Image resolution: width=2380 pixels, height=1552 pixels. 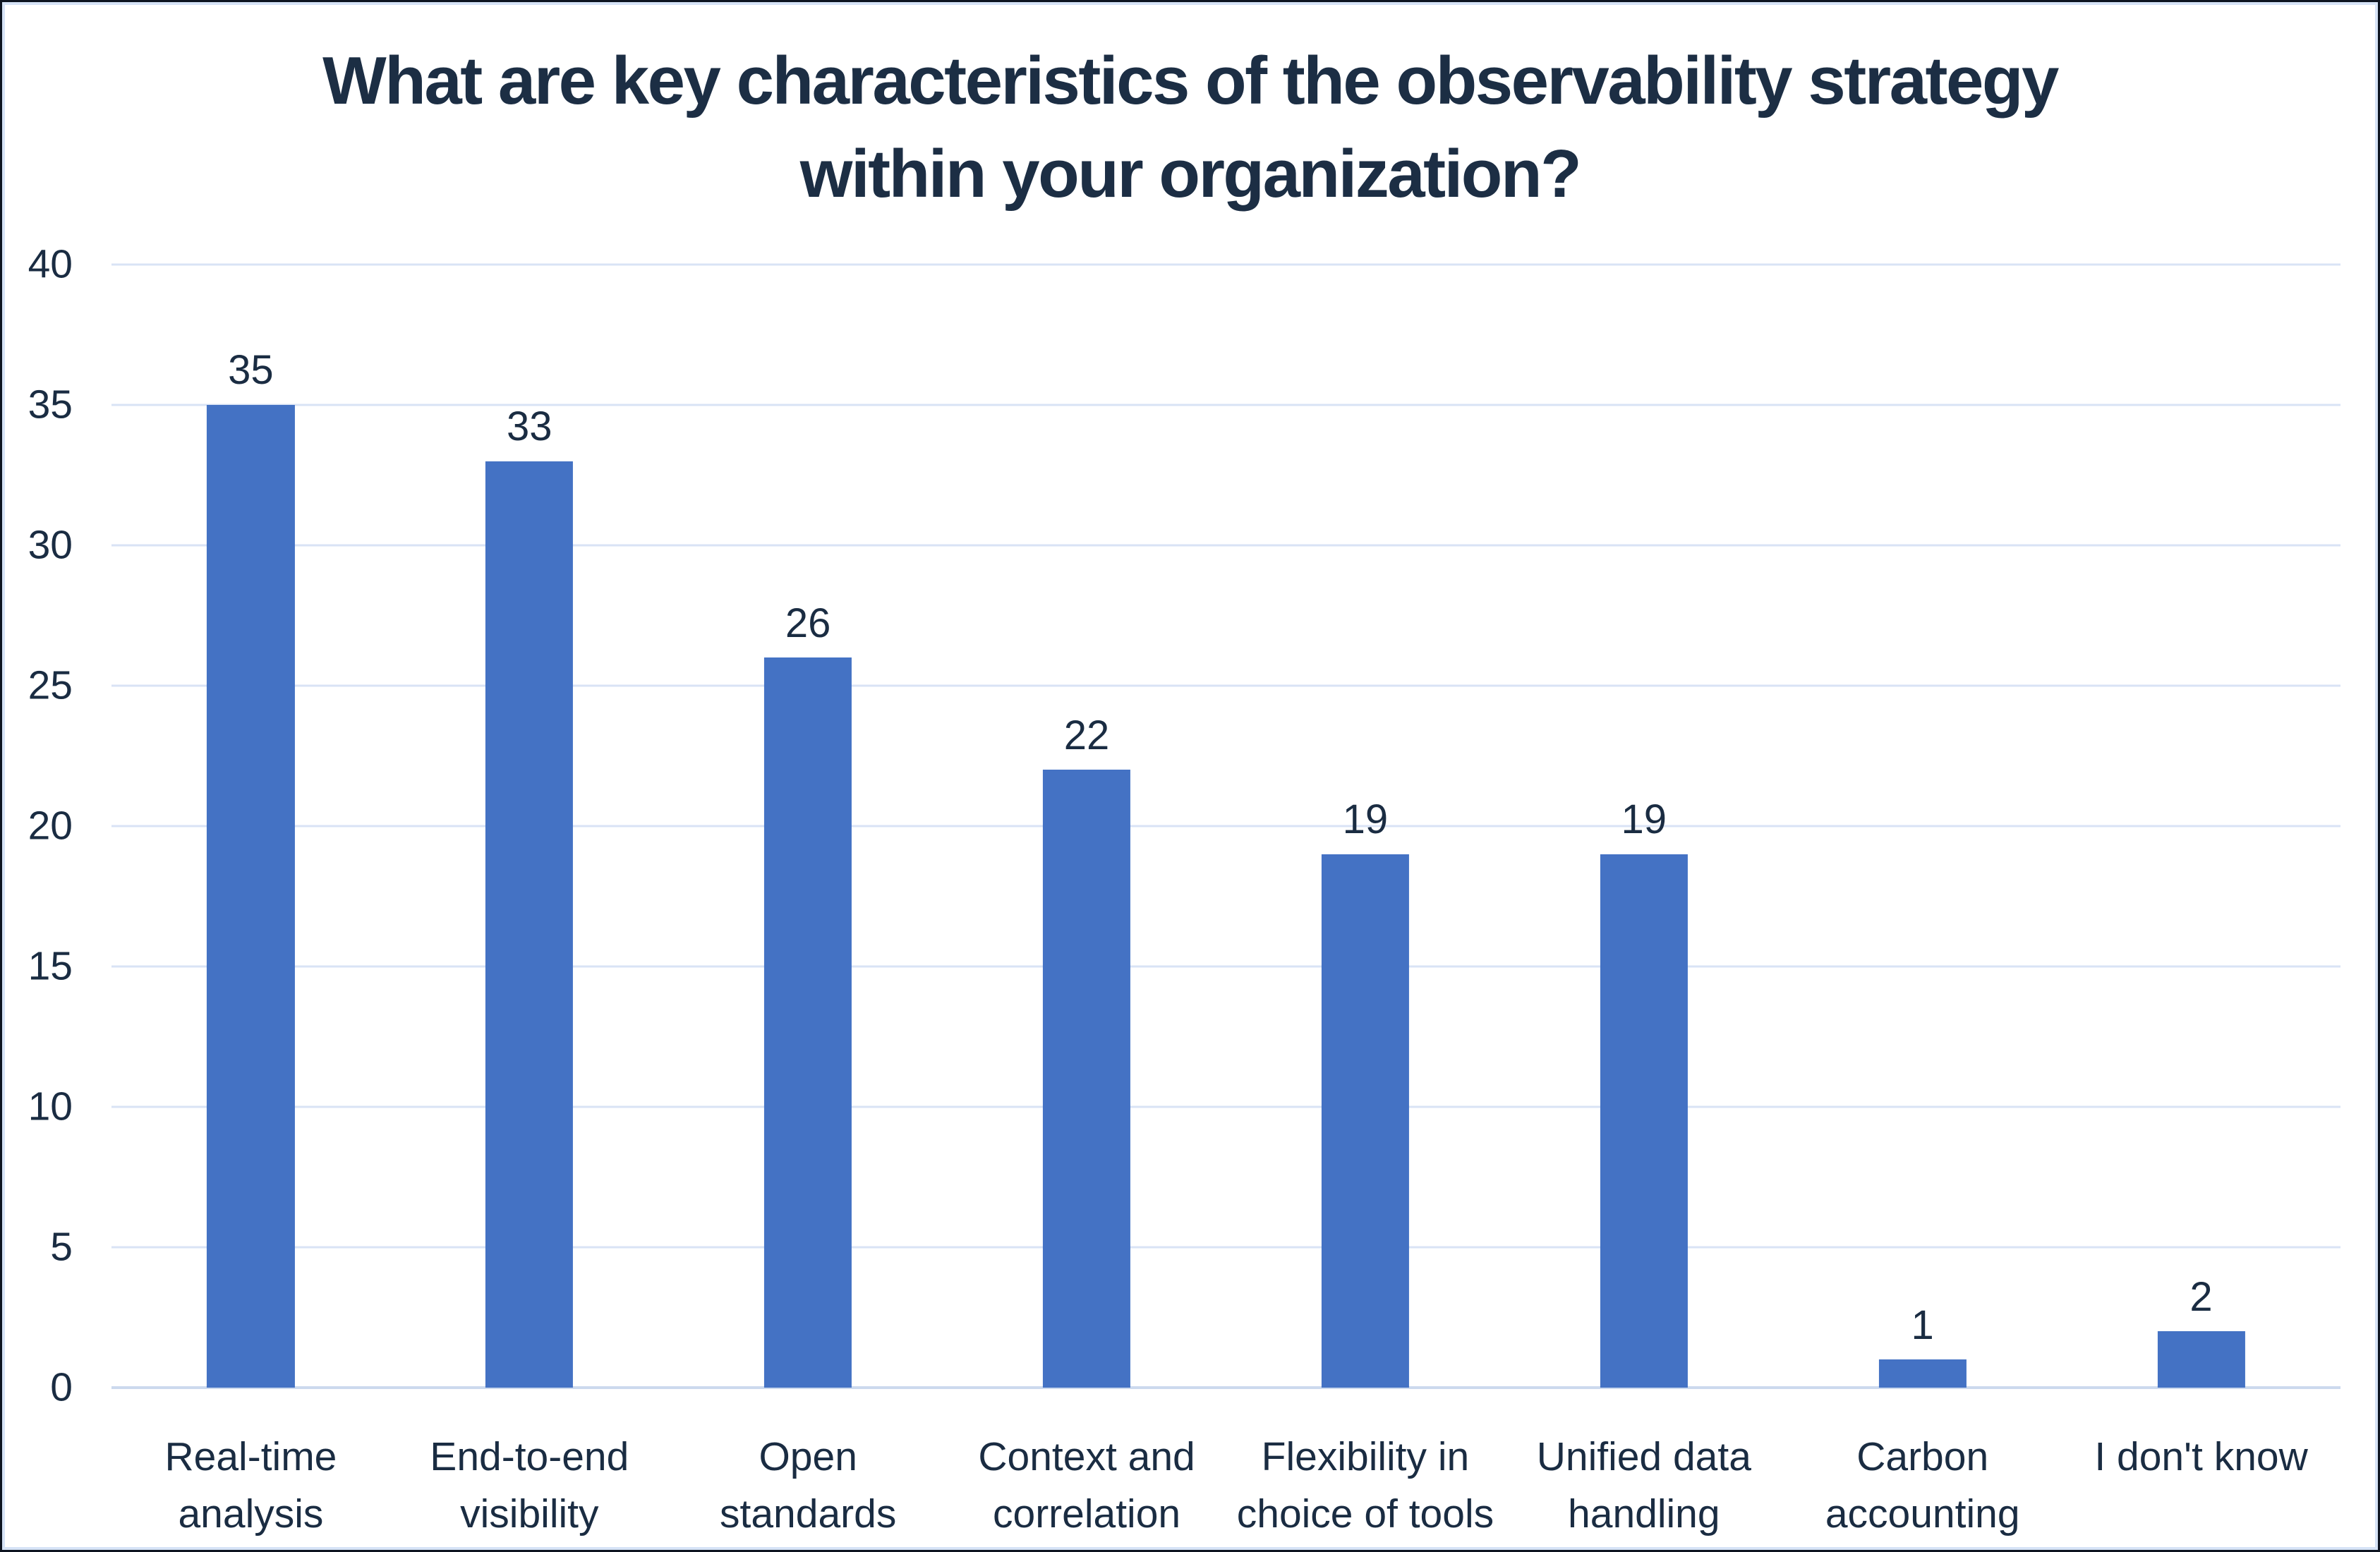 I want to click on bar-open-standards, so click(x=808, y=1023).